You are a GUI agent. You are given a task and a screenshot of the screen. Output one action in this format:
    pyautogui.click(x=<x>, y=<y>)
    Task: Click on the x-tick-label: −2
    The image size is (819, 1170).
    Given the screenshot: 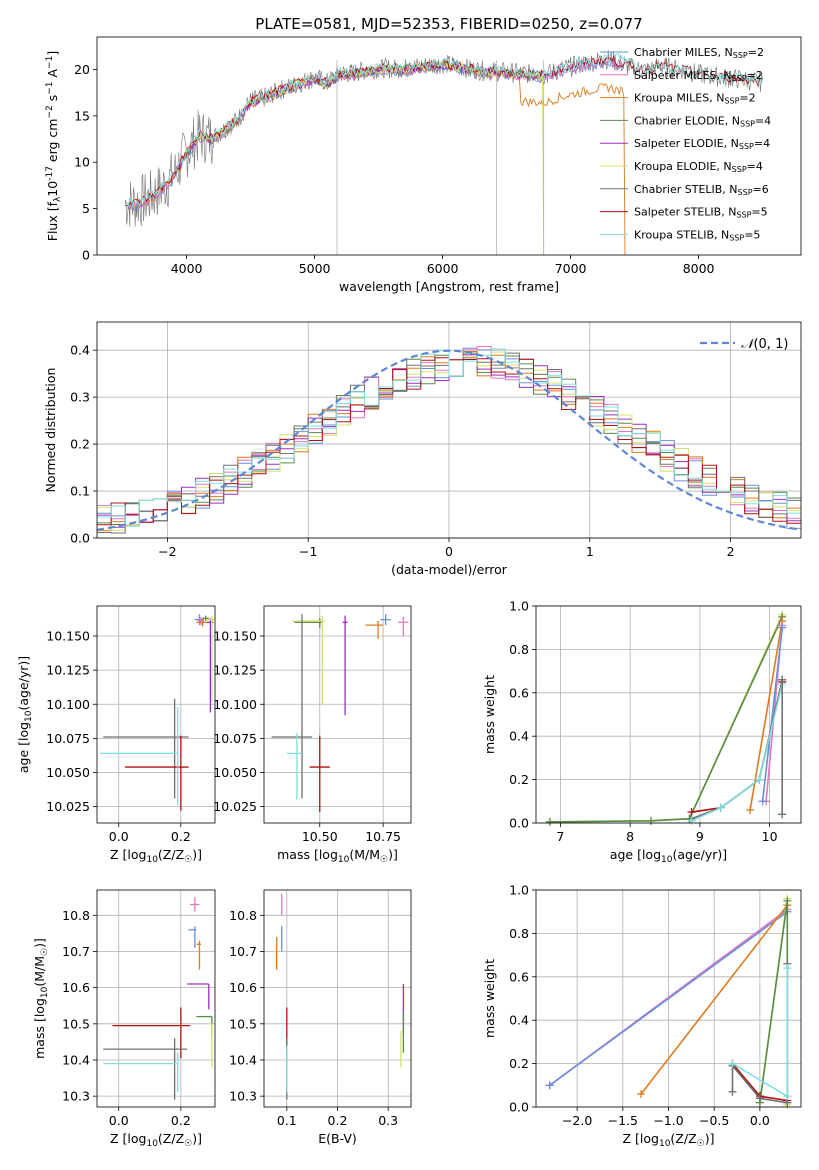 What is the action you would take?
    pyautogui.click(x=167, y=551)
    